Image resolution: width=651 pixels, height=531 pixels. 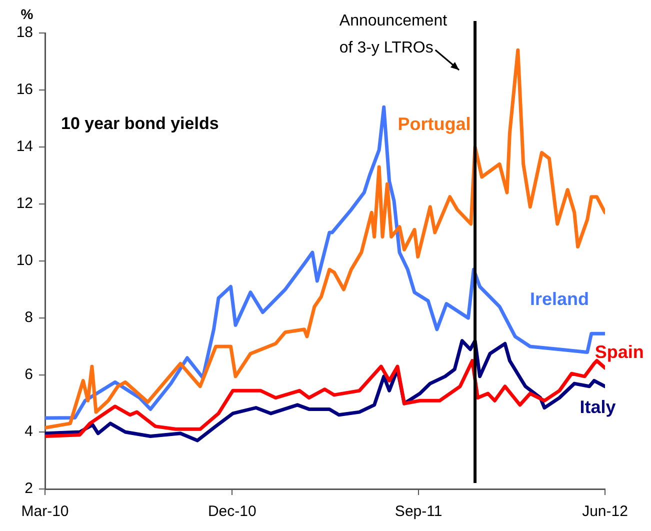 What do you see at coordinates (434, 124) in the screenshot?
I see `series-label: Portugal` at bounding box center [434, 124].